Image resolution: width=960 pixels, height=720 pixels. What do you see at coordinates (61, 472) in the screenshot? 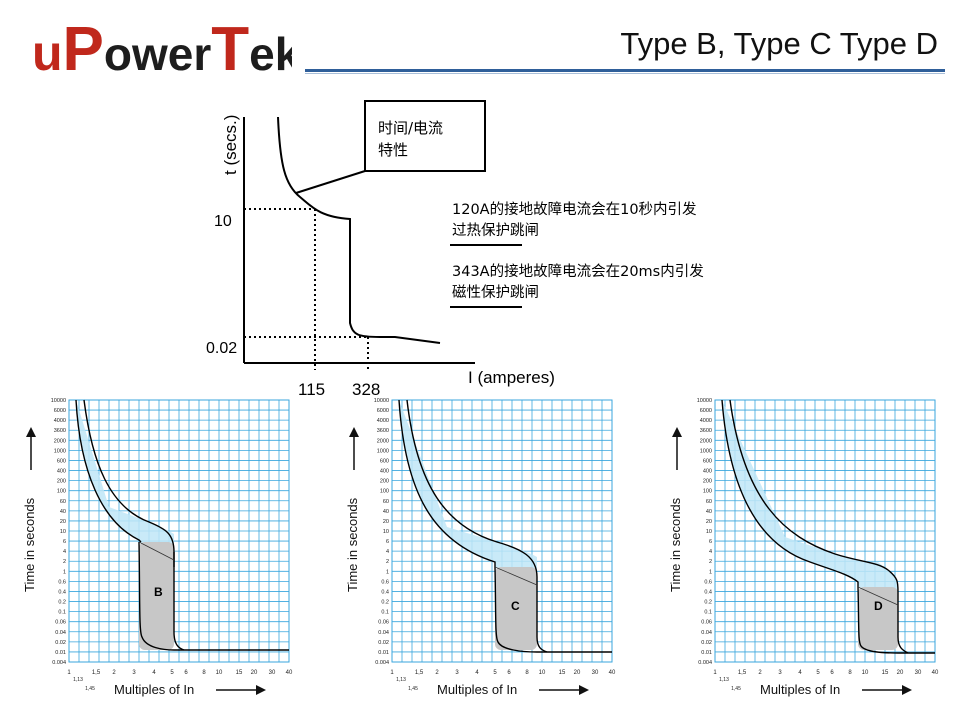
I see `y-tick-label: 400` at bounding box center [61, 472].